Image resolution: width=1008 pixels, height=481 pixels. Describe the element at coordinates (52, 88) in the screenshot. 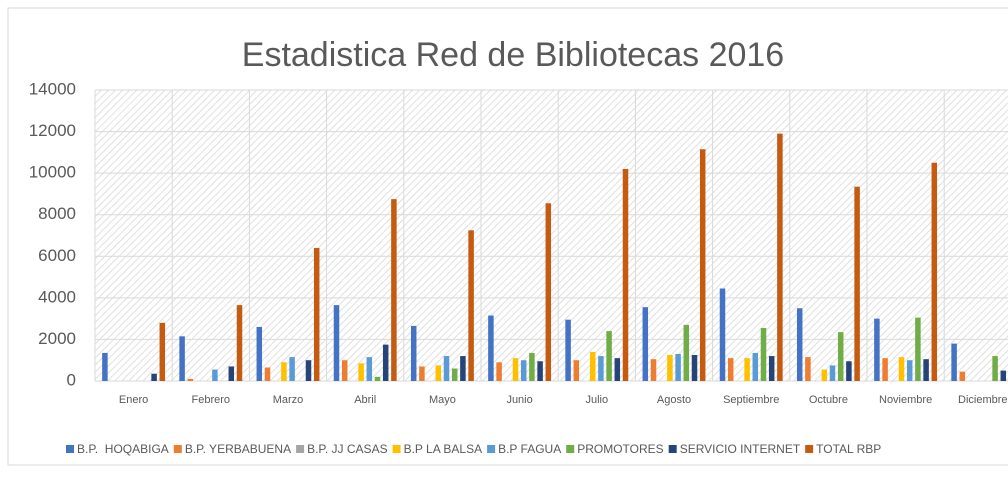

I see `y-tick-label: 14000` at that location.